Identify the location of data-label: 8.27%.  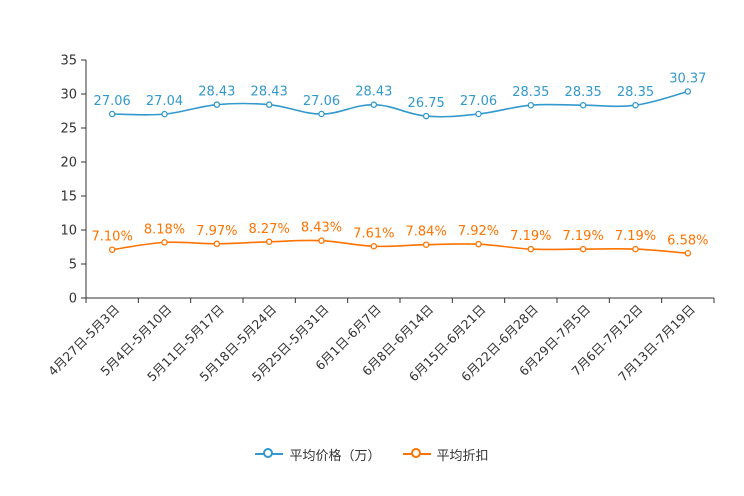
(269, 229).